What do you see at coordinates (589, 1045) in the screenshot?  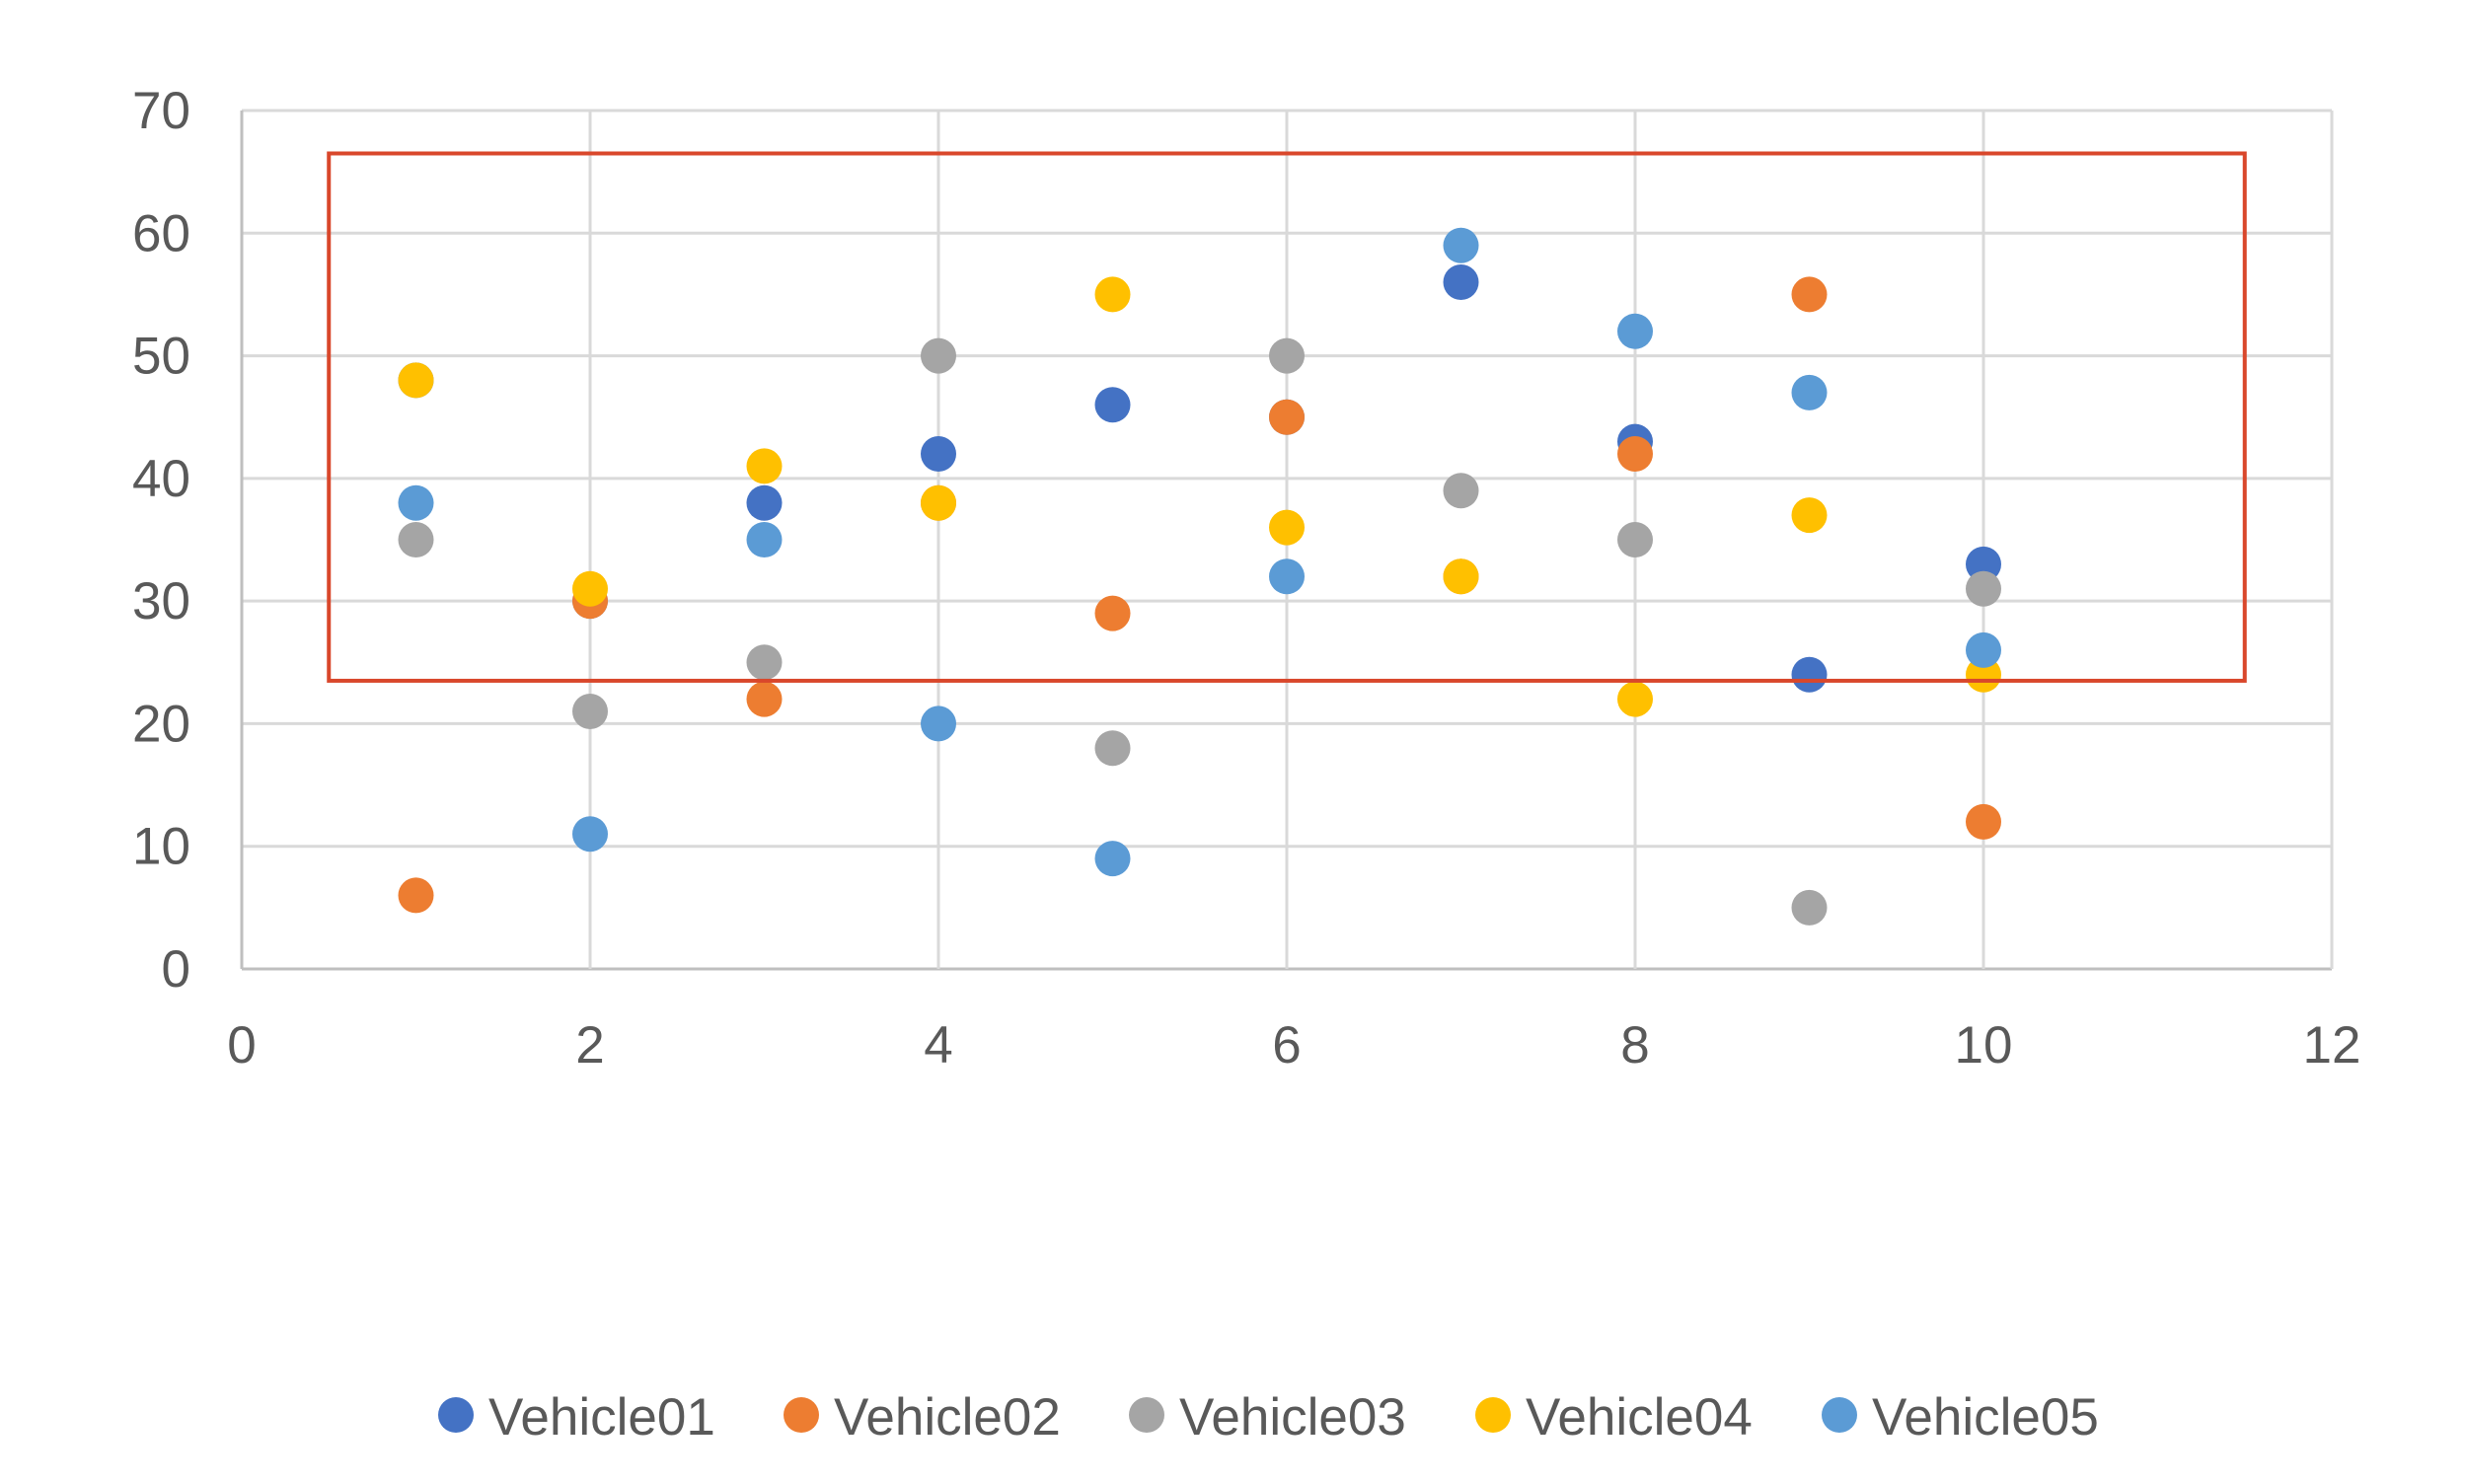 I see `x-tick-label: 2` at bounding box center [589, 1045].